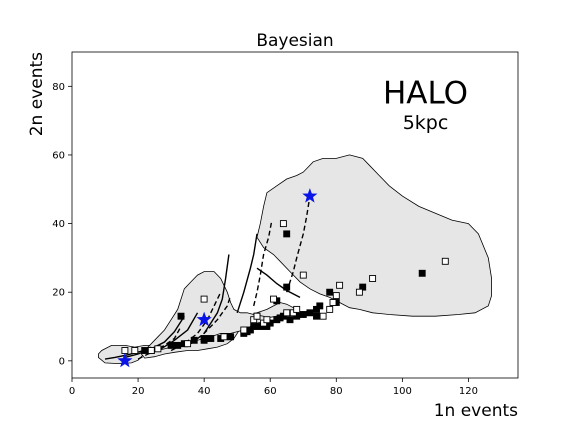 This screenshot has width=576, height=432. Describe the element at coordinates (294, 41) in the screenshot. I see `chart-title: Bayesian` at that location.